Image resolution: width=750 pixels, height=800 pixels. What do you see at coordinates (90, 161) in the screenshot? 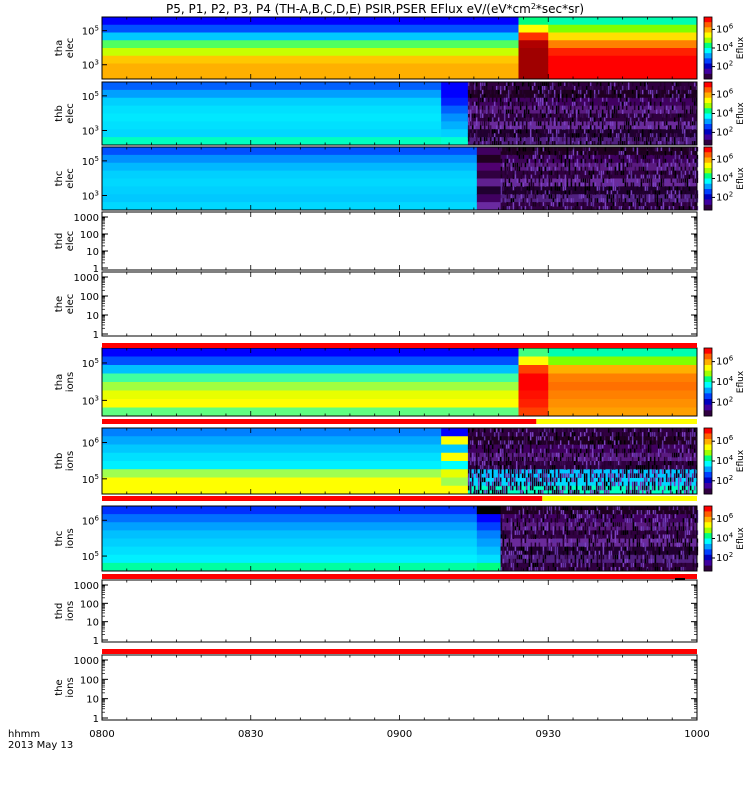
I see `y-tick-label: 105` at bounding box center [90, 161].